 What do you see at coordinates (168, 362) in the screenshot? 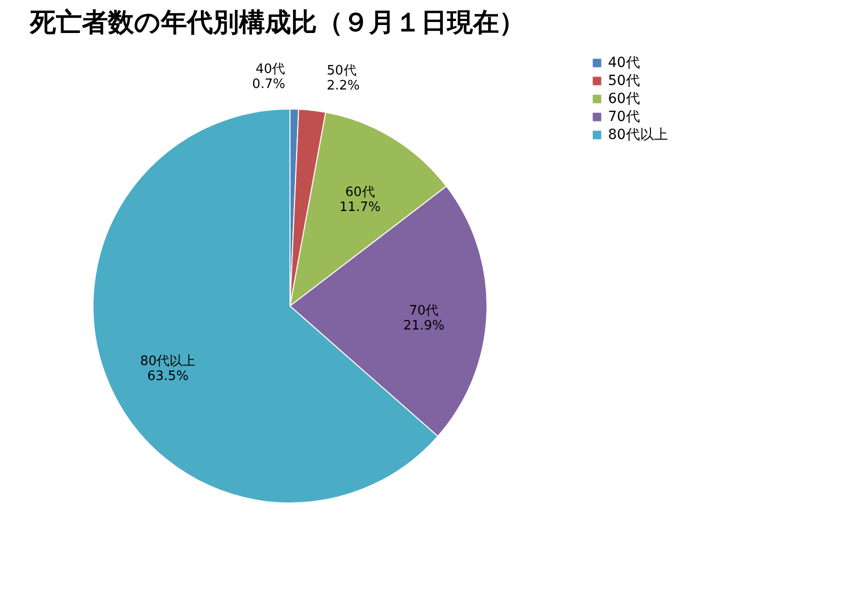
I see `slice-label: 80代以上` at bounding box center [168, 362].